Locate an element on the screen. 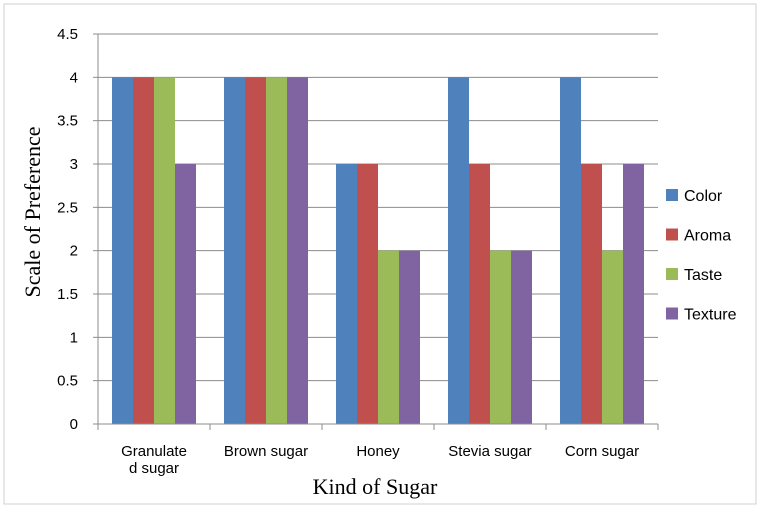 Image resolution: width=759 pixels, height=505 pixels. y-tick-label: 4.5 is located at coordinates (67, 34).